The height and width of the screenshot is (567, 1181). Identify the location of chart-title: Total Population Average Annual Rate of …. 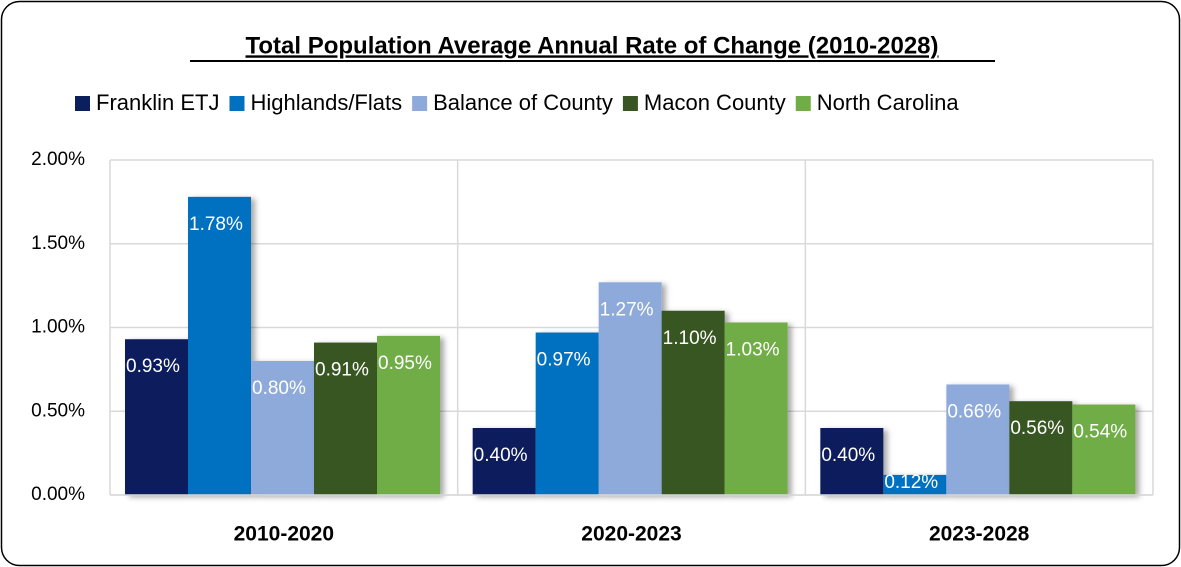
(591, 45).